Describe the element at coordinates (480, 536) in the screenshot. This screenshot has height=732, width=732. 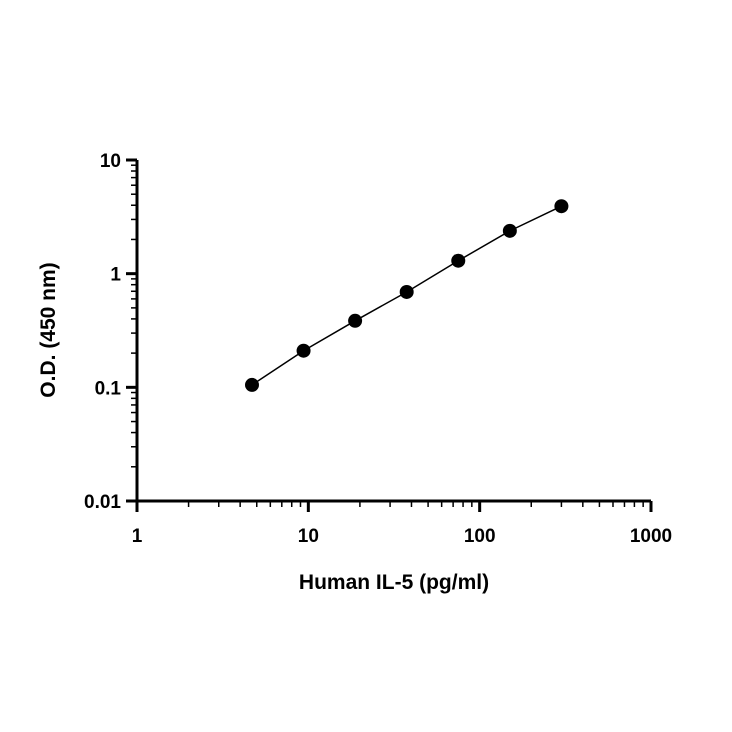
I see `x-tick-label: 100` at that location.